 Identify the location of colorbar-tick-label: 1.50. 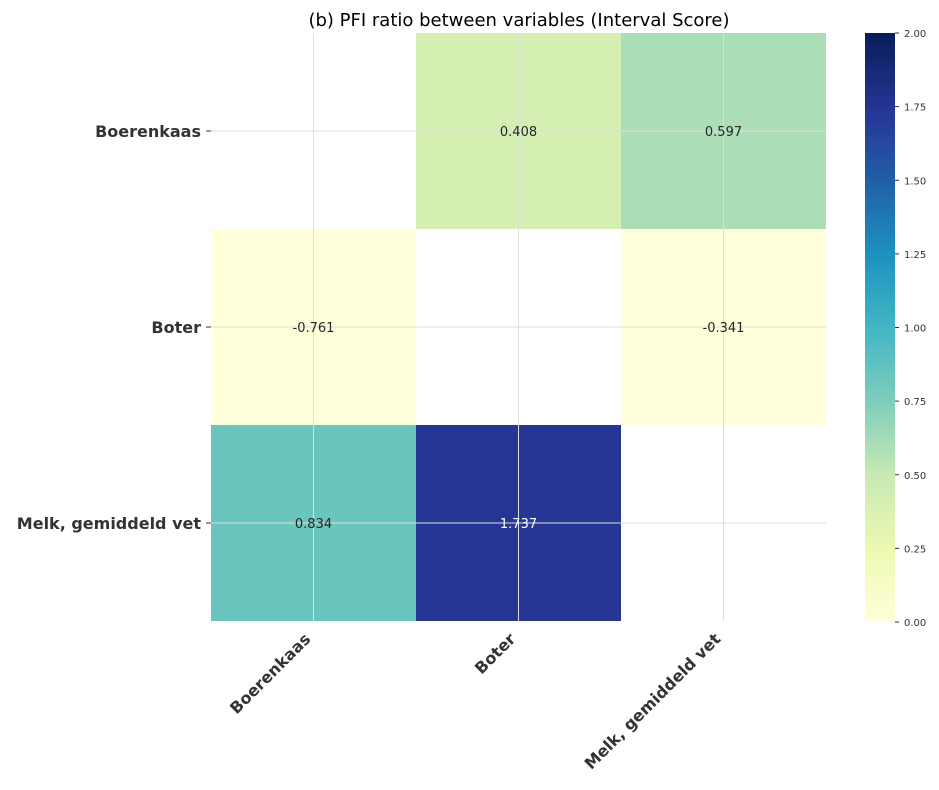
(915, 181).